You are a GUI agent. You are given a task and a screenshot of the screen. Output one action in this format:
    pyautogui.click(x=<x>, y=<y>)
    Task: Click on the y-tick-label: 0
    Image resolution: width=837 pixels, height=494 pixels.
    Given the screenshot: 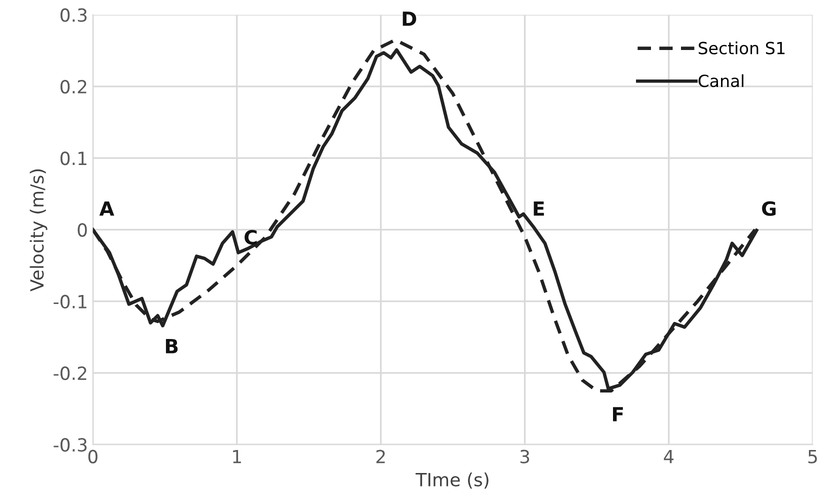 What is the action you would take?
    pyautogui.click(x=82, y=230)
    